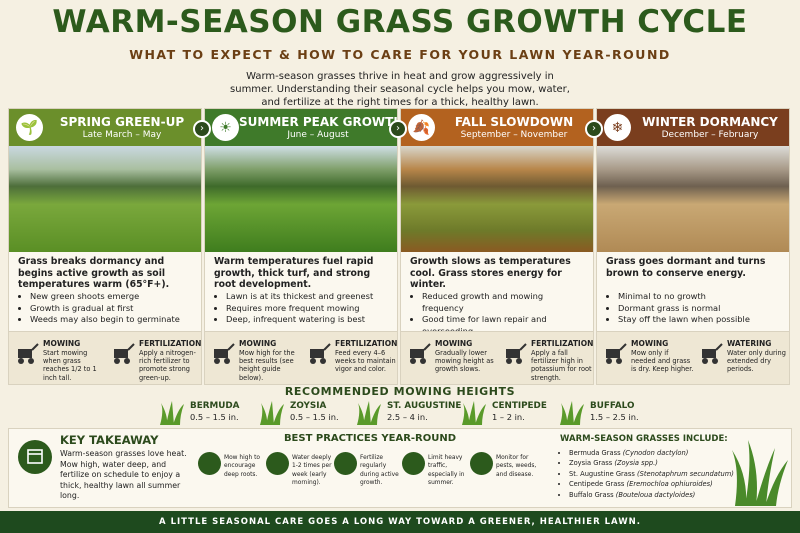 This screenshot has height=533, width=800. What do you see at coordinates (214, 417) in the screenshot?
I see `grass-height: 0.5 – 1.5 in.` at bounding box center [214, 417].